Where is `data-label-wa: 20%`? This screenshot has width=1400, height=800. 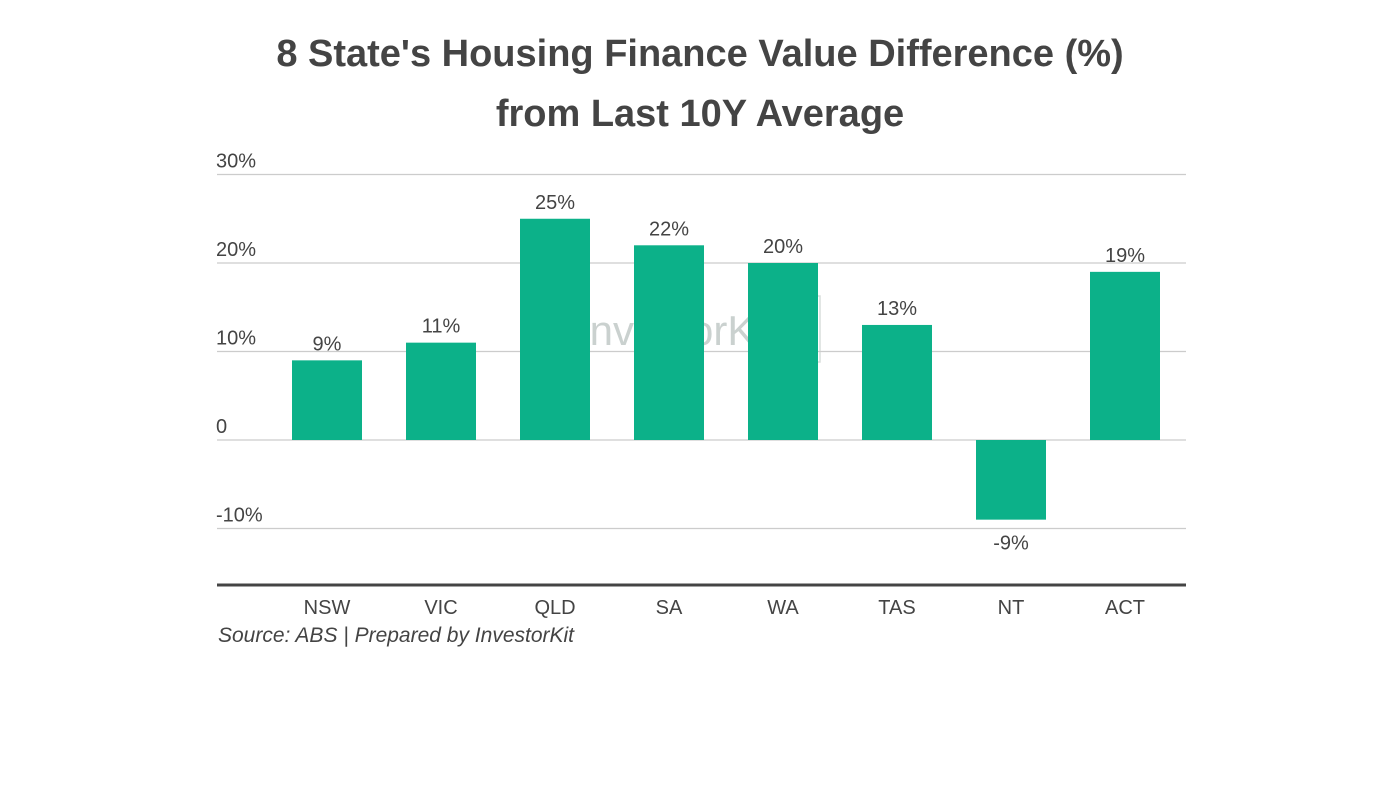 data-label-wa: 20% is located at coordinates (783, 247).